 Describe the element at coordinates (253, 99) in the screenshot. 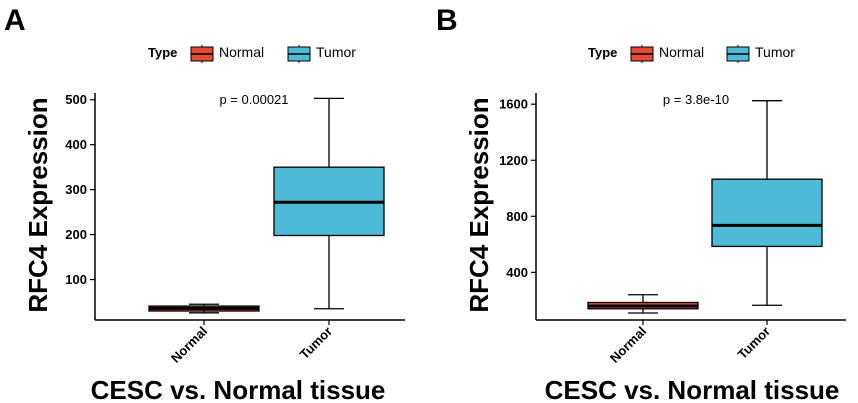

I see `p-value: p = 0.00021` at that location.